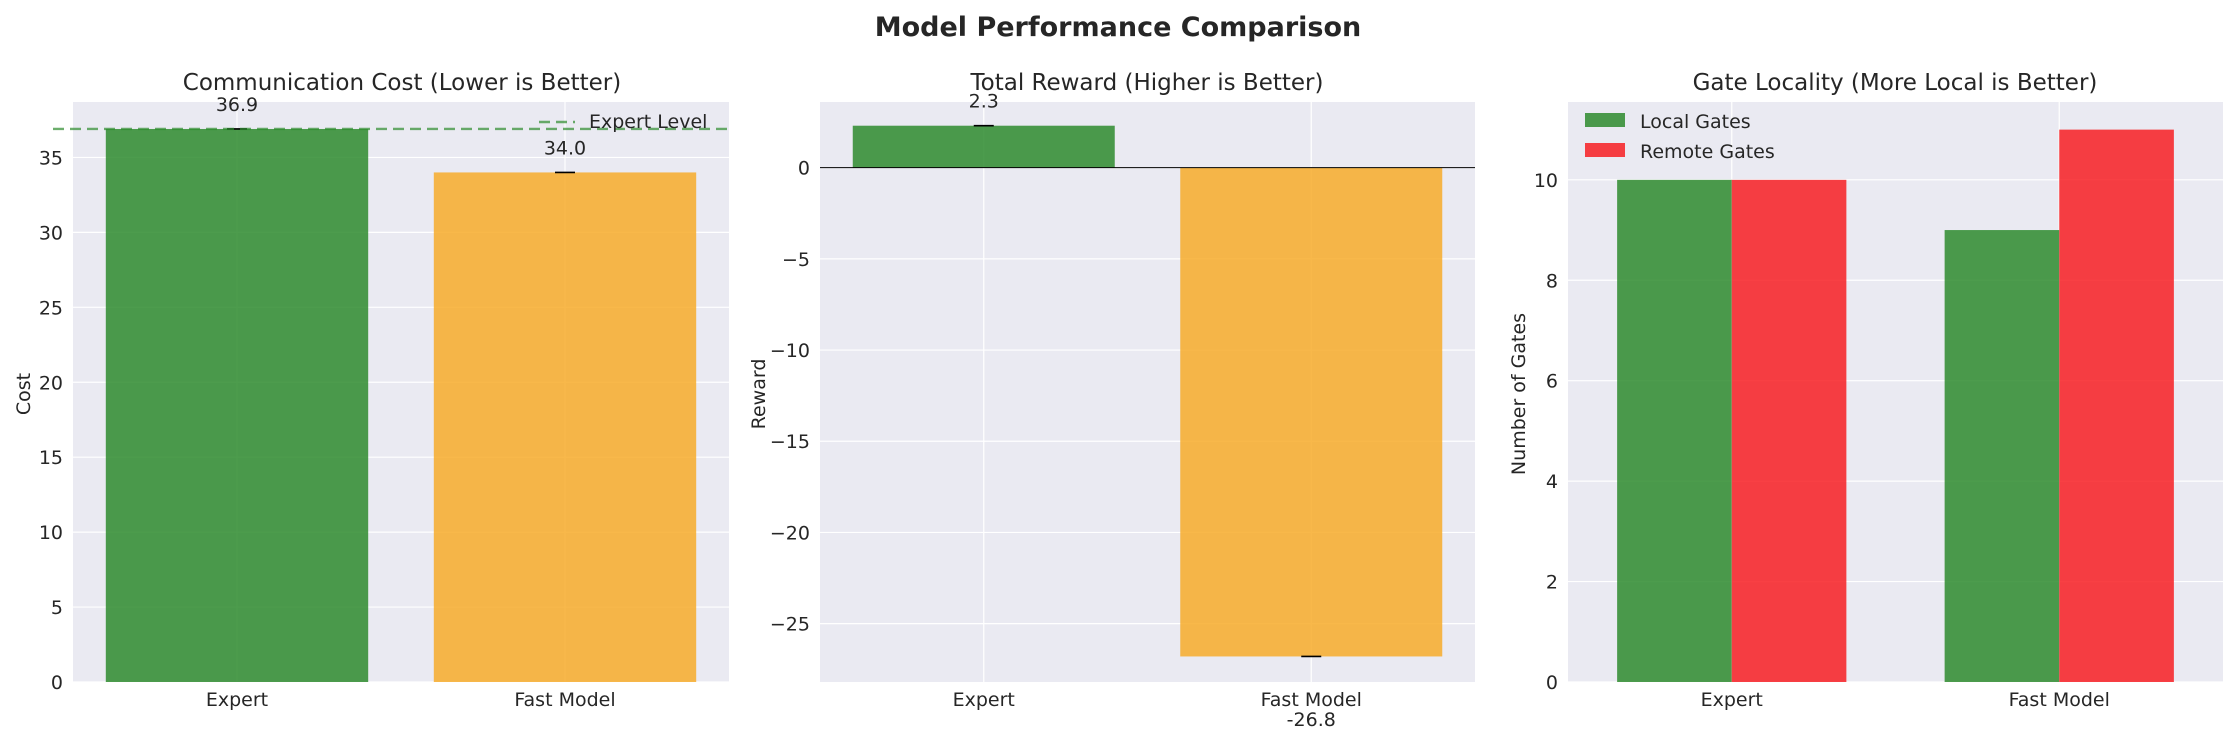 The image size is (2236, 743). What do you see at coordinates (24, 394) in the screenshot?
I see `cost-y-axis-label: Cost` at bounding box center [24, 394].